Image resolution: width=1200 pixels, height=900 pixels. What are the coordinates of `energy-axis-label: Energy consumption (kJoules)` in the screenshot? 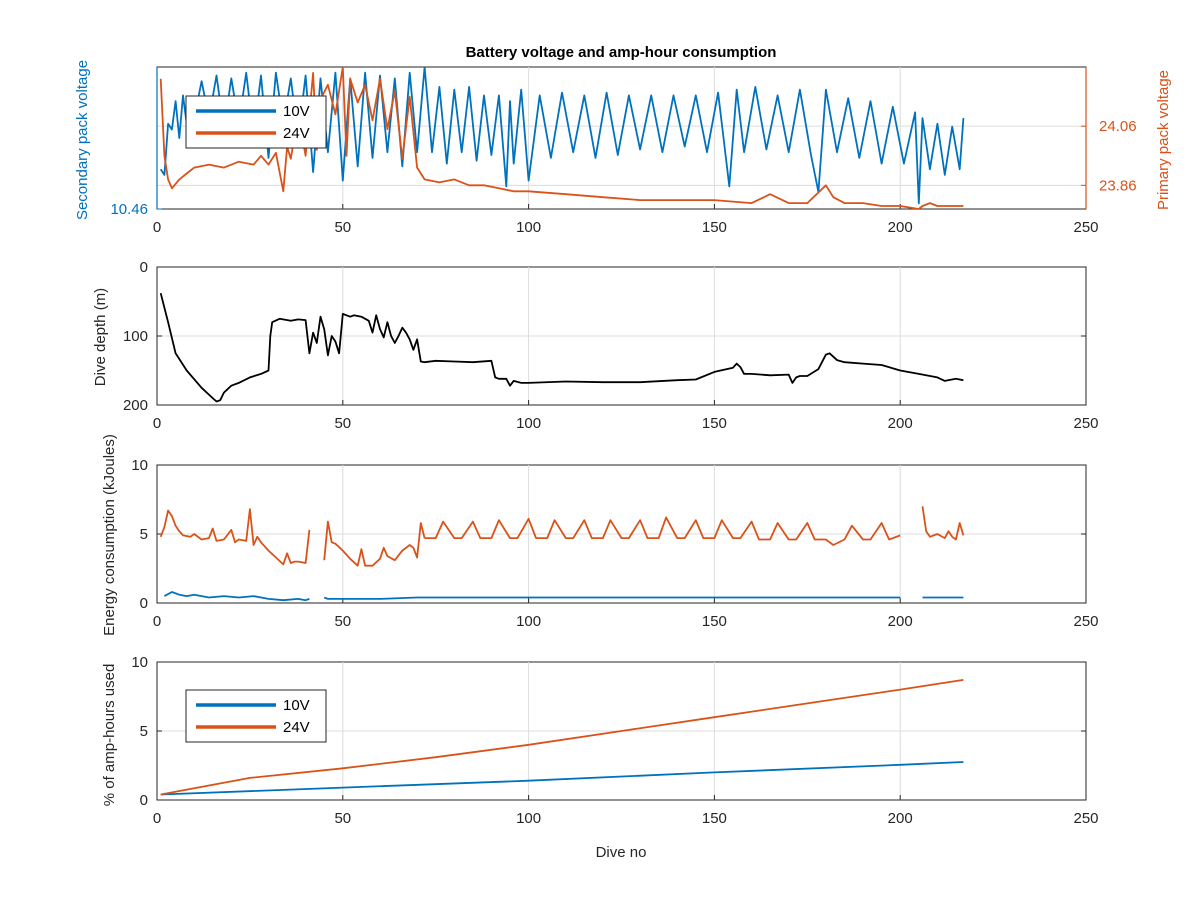 It's located at (109, 535).